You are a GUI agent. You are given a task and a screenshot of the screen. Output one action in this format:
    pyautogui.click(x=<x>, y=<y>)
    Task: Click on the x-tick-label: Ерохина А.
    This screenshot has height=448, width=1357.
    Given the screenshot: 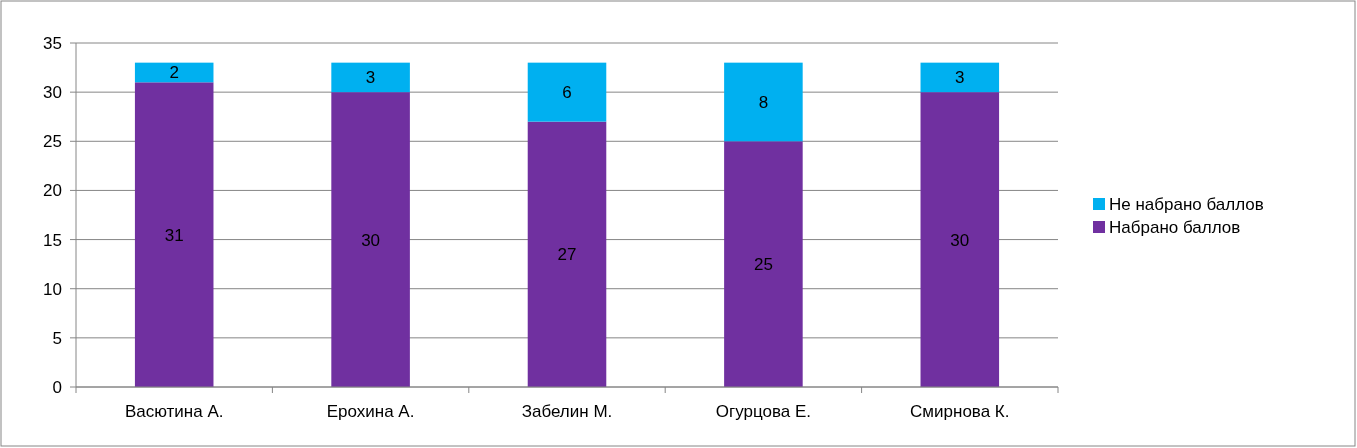 What is the action you would take?
    pyautogui.click(x=370, y=411)
    